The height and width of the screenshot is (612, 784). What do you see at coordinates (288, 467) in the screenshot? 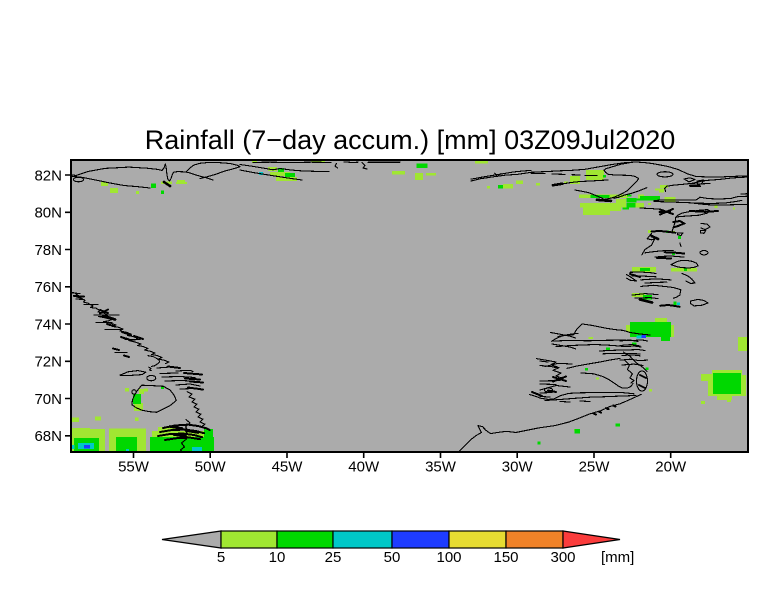
I see `svg-text: 45W` at bounding box center [288, 467].